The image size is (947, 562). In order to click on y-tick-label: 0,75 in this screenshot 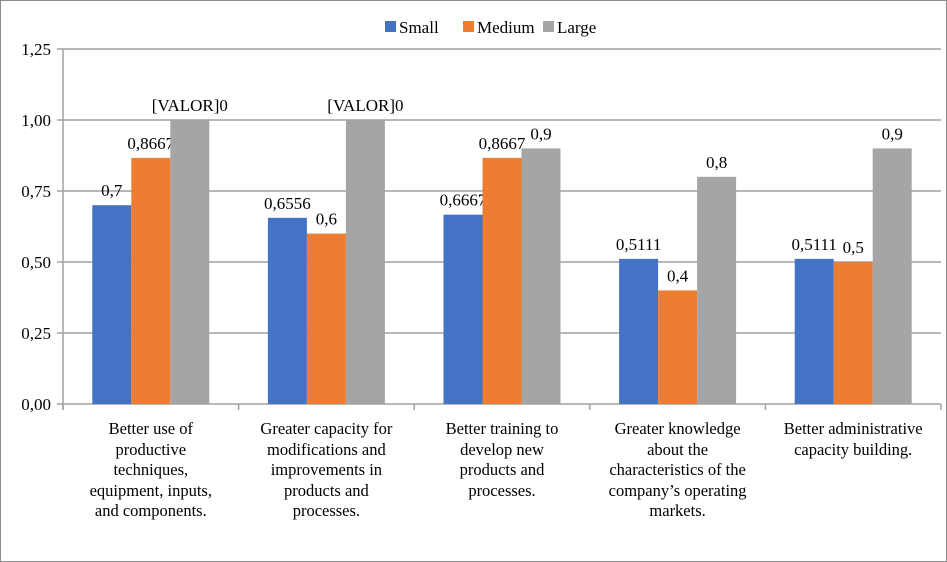, I will do `click(36, 191)`.